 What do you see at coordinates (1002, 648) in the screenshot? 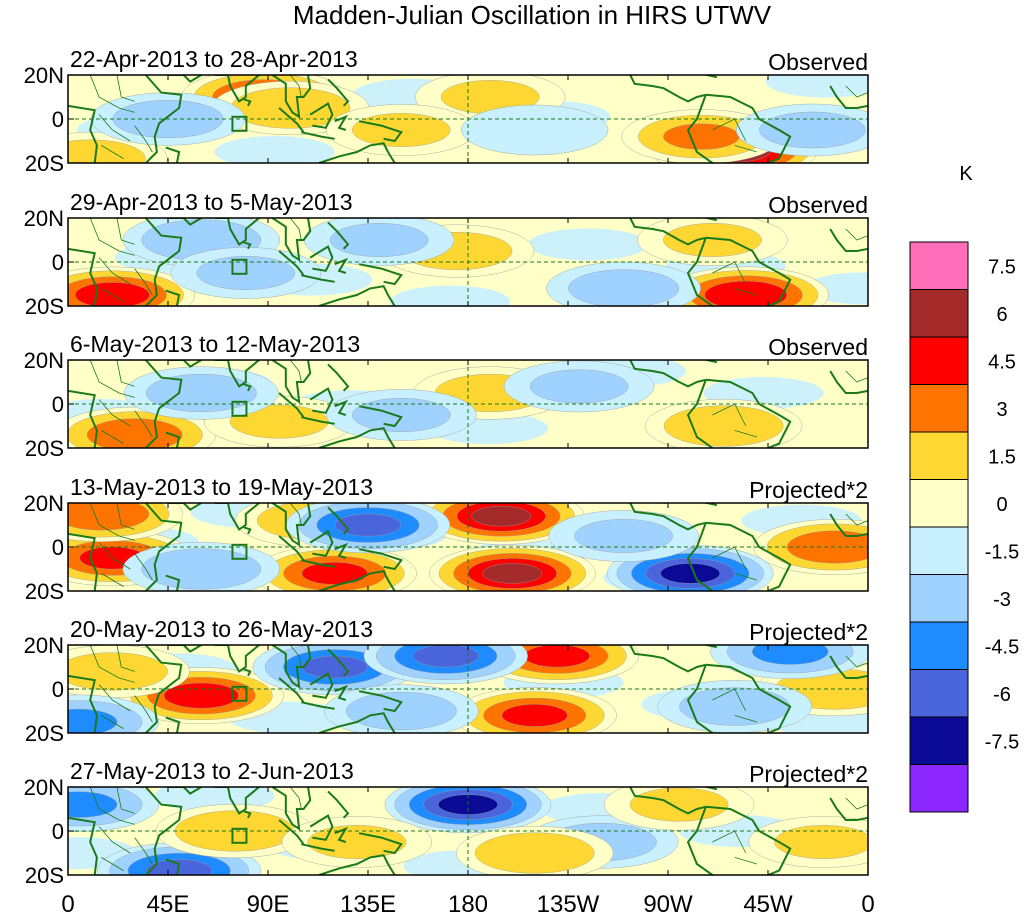
I see `colorbar-tick-label: -4.5` at bounding box center [1002, 648].